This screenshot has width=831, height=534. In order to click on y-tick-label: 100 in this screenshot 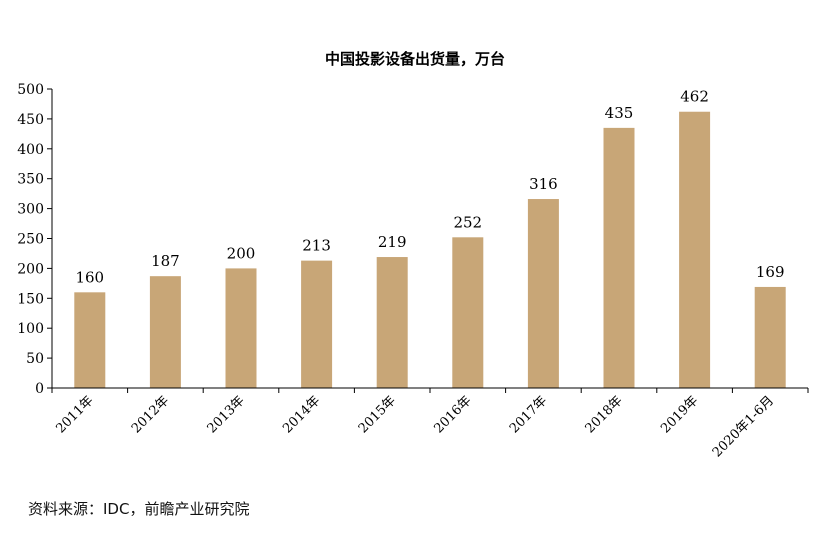, I will do `click(30, 329)`.